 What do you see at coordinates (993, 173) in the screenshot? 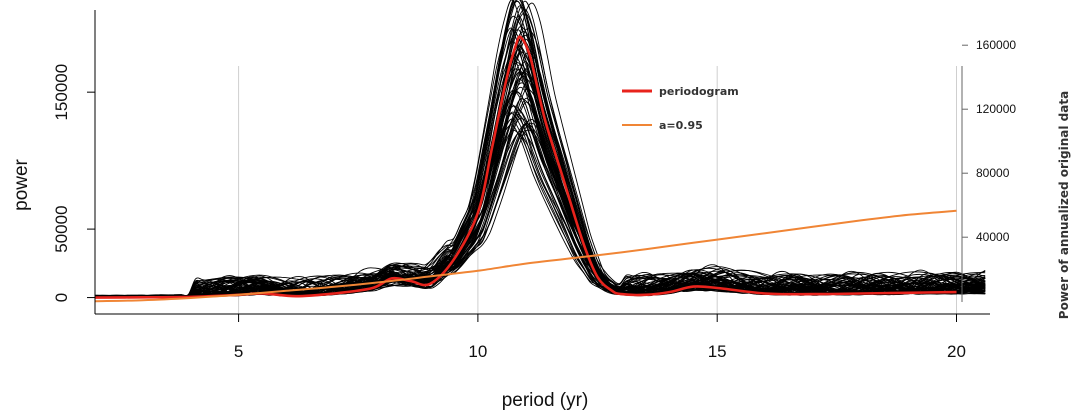
I see `right-y-tick-label: 80000` at bounding box center [993, 173].